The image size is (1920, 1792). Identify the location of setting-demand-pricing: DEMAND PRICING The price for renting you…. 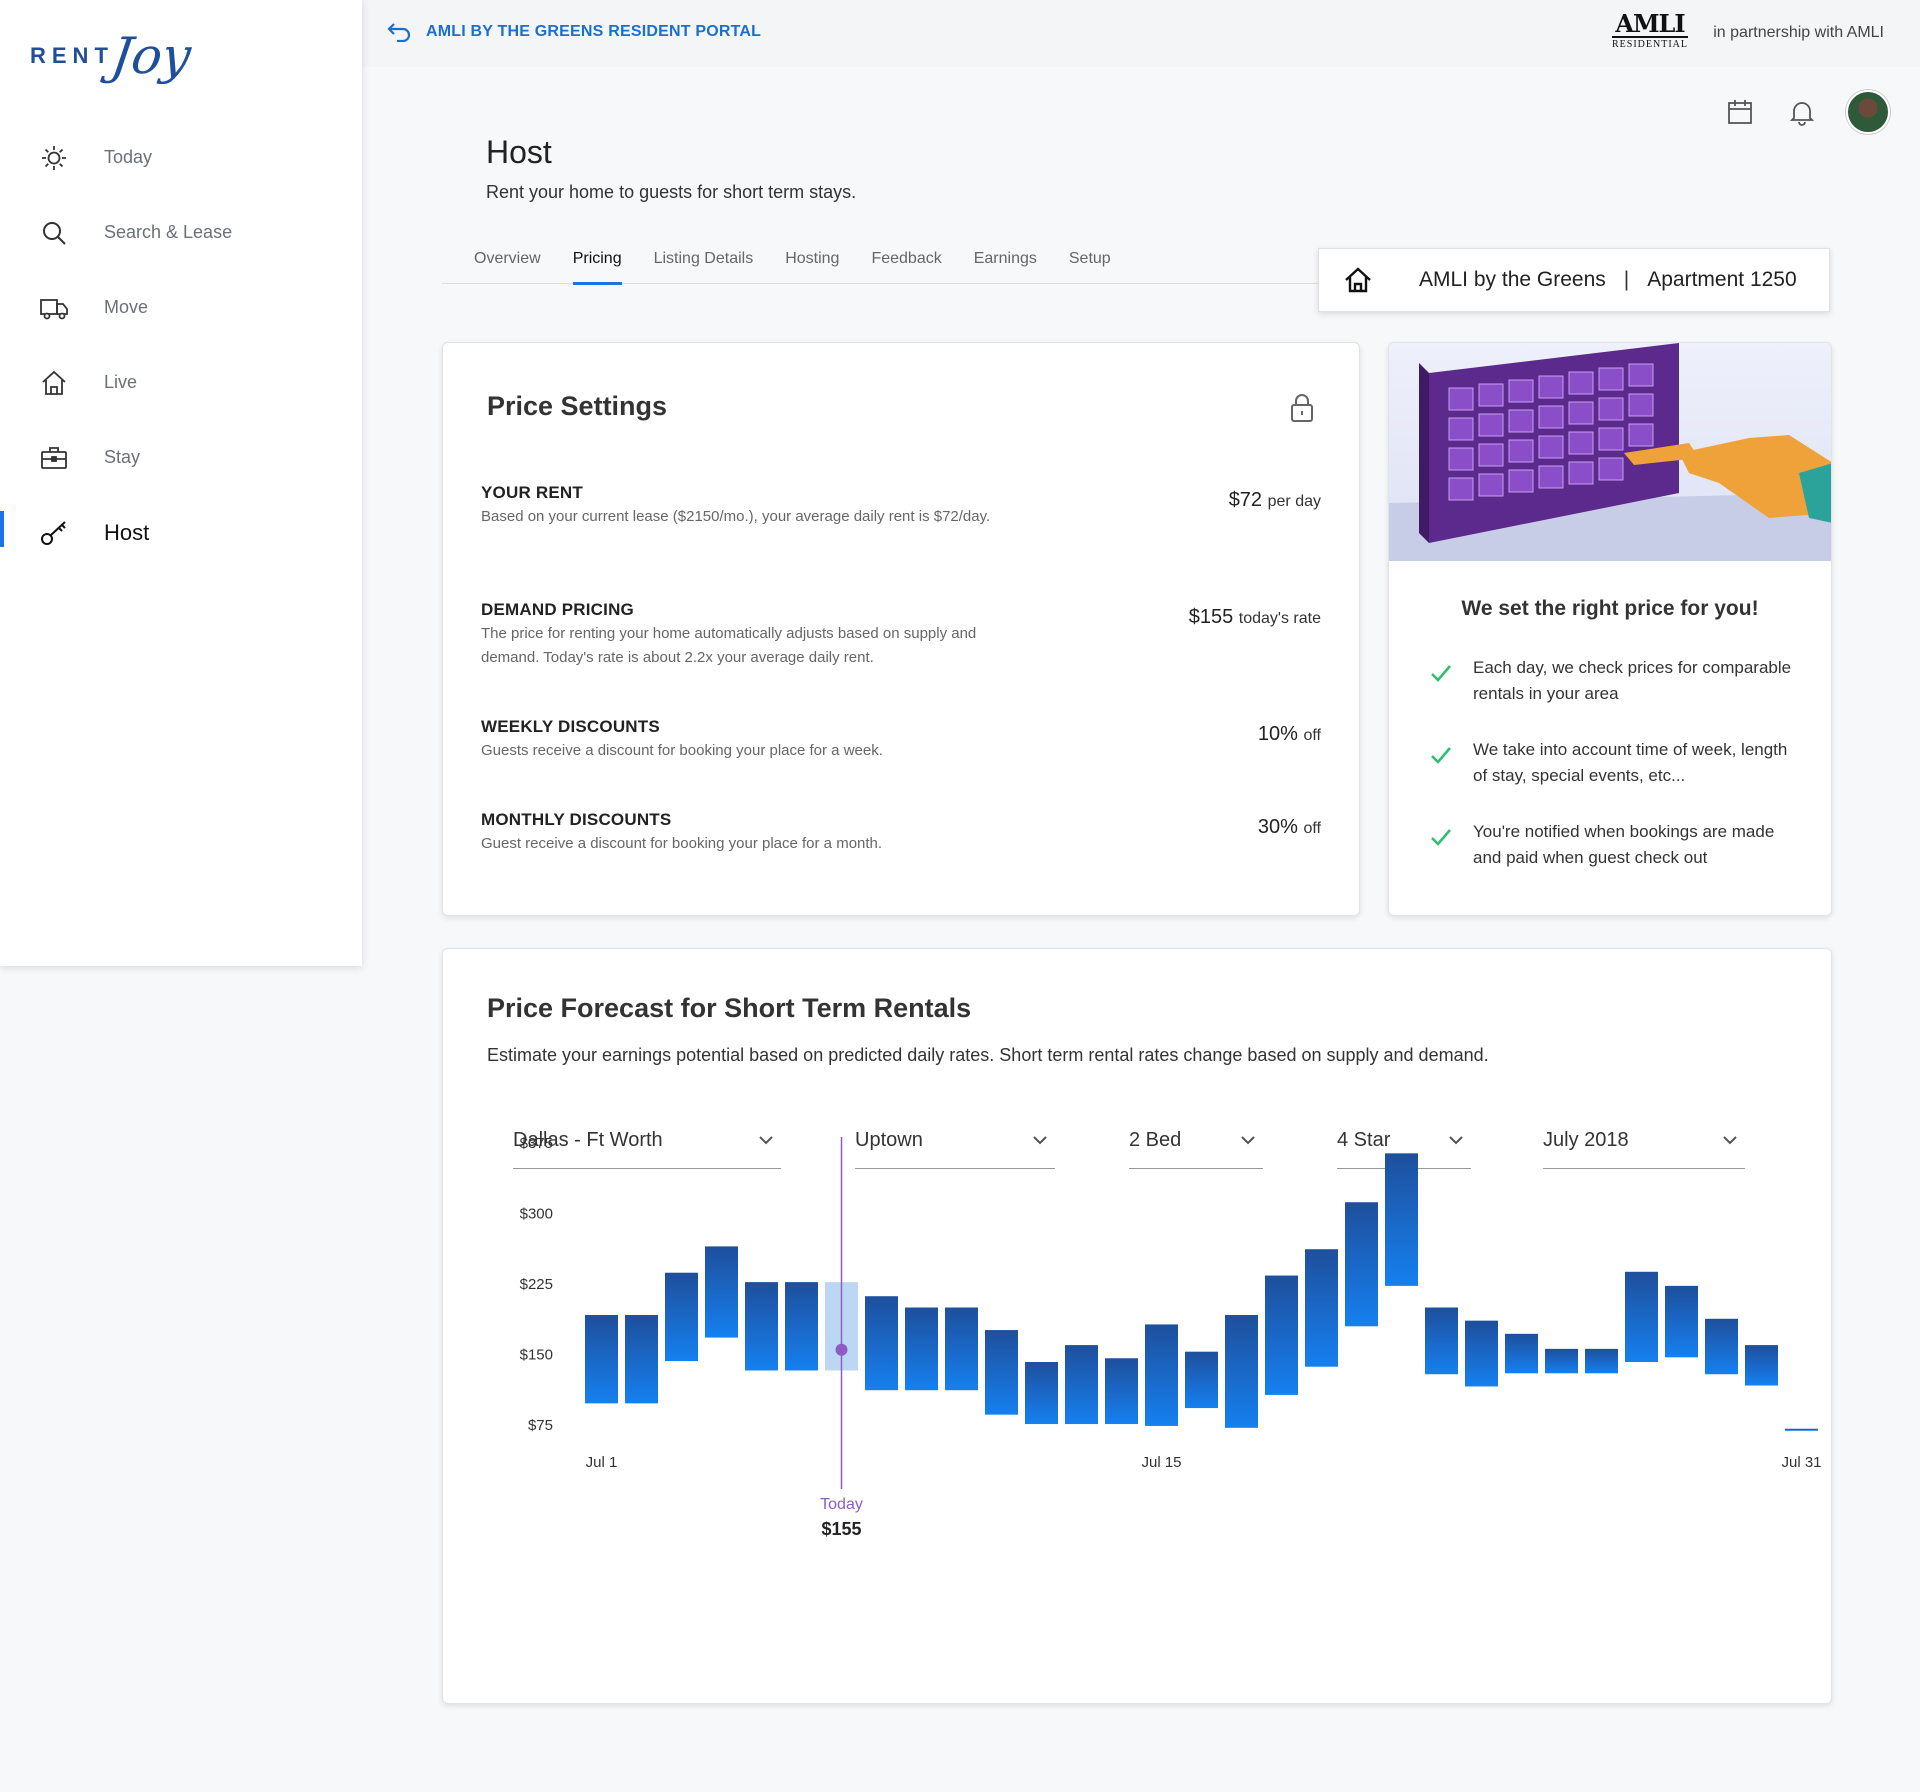
(901, 635).